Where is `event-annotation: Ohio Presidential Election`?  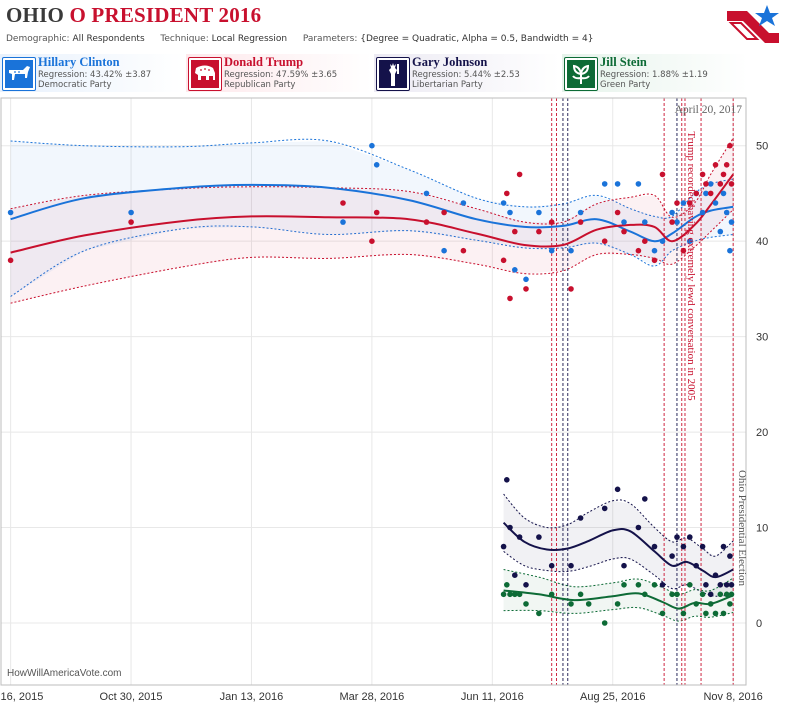 event-annotation: Ohio Presidential Election is located at coordinates (742, 528).